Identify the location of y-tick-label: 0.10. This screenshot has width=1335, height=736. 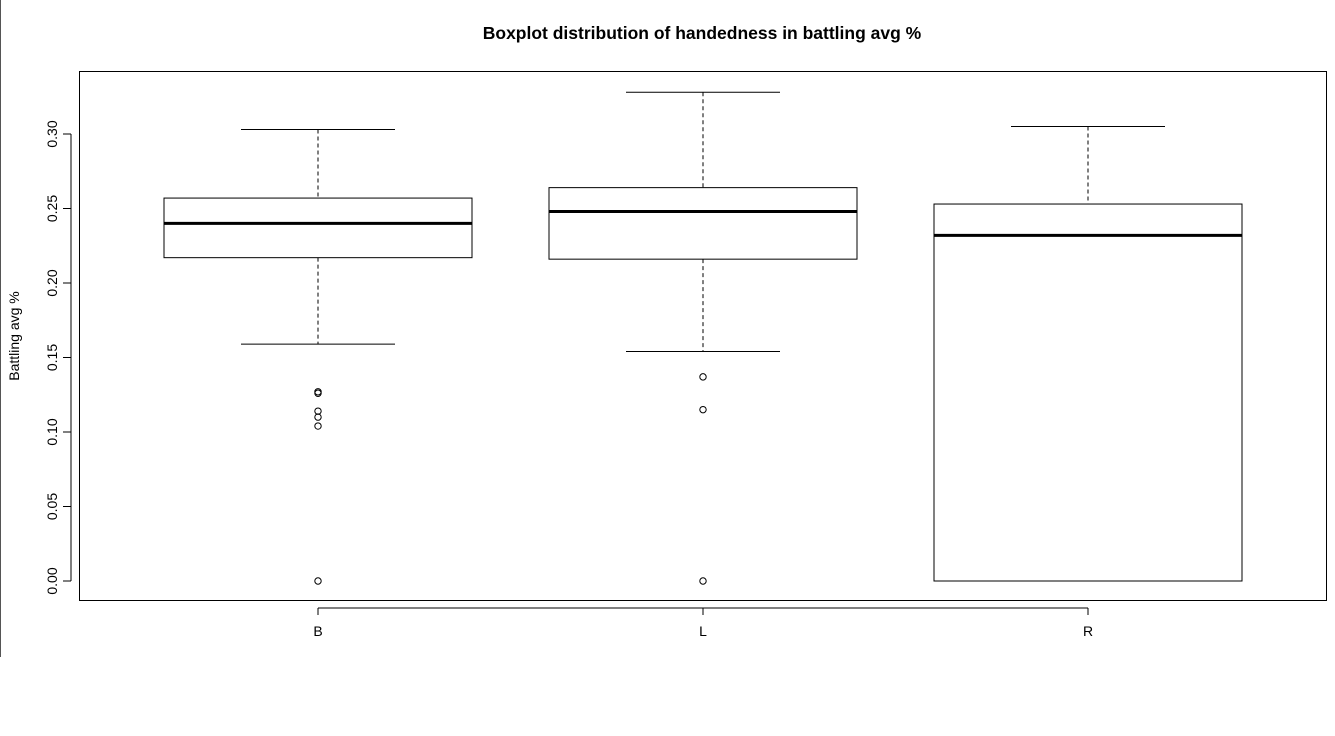
(52, 431).